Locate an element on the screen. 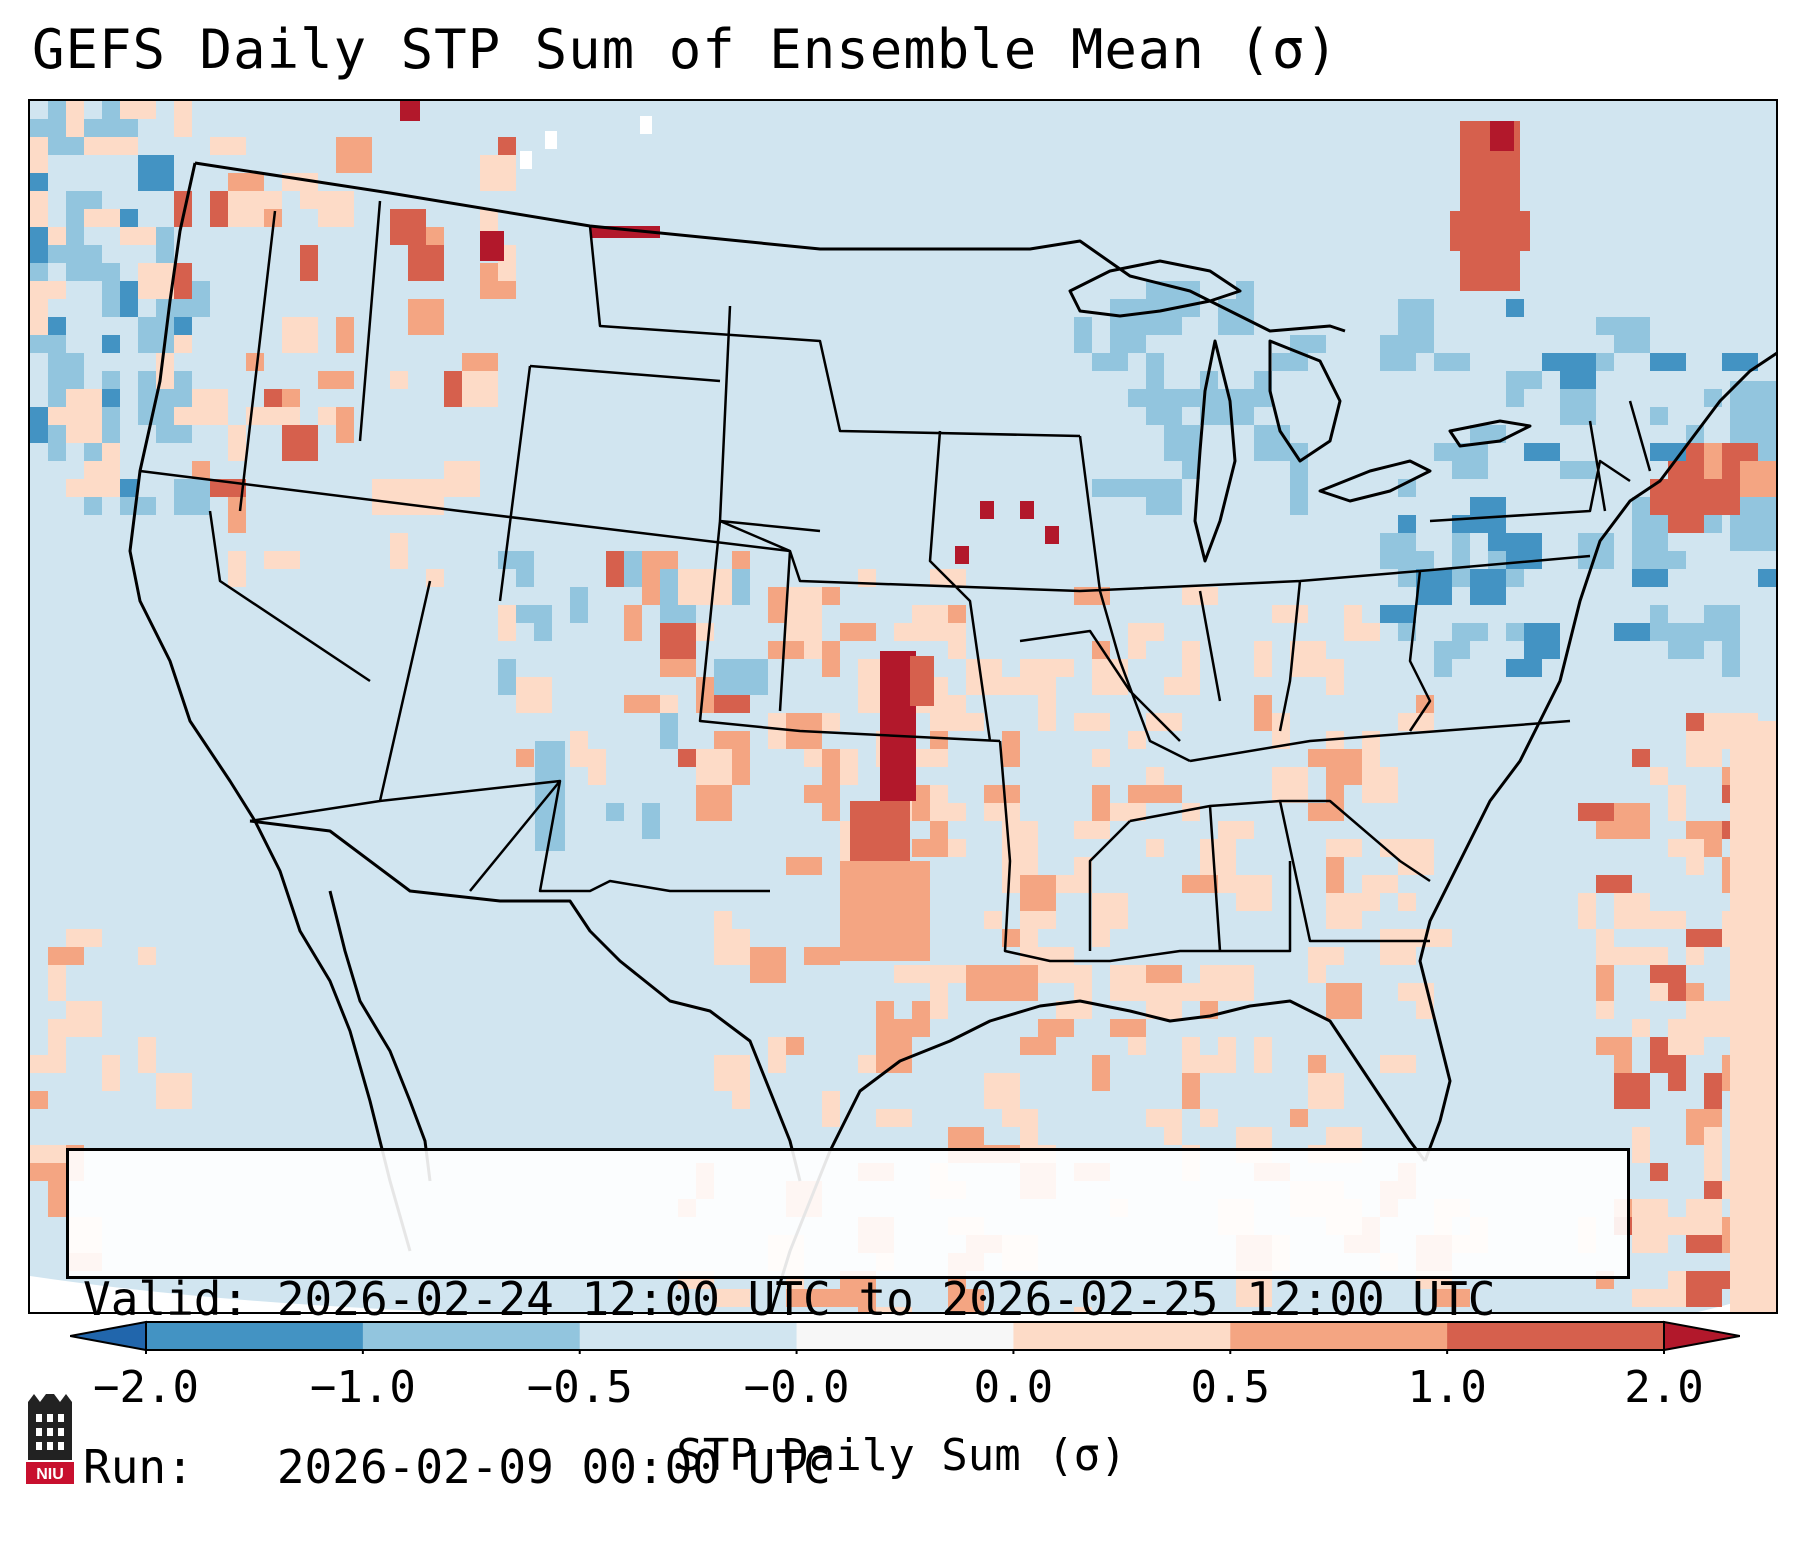  colorbar-tick-label: −1.0 is located at coordinates (362, 1387).